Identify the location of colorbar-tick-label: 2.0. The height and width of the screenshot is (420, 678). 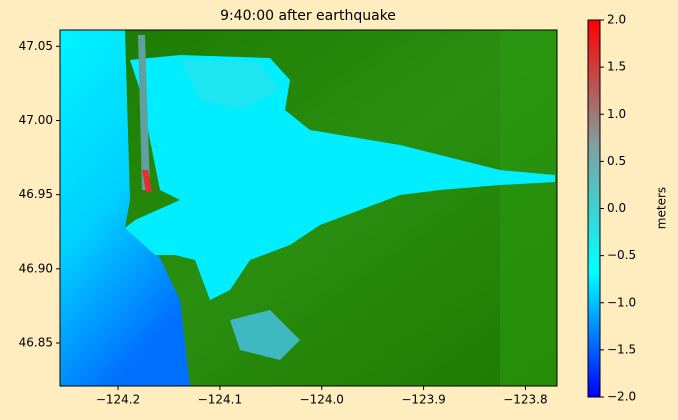
(616, 20).